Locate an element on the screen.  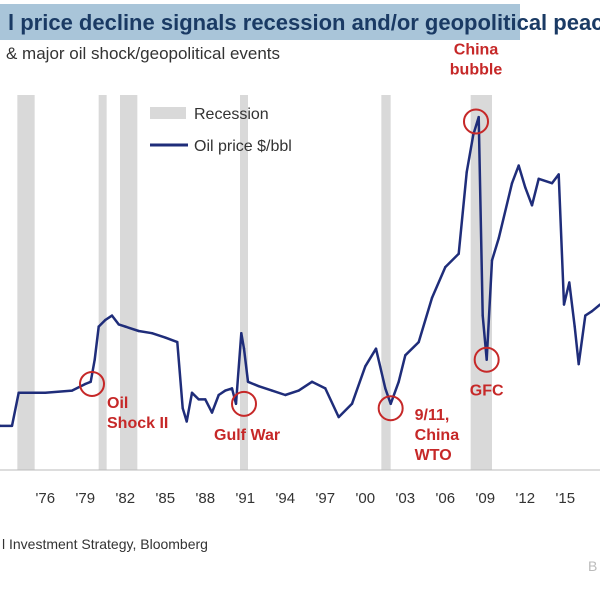
chart-subtitle: & major oil shock/geopolitical events is located at coordinates (143, 53).